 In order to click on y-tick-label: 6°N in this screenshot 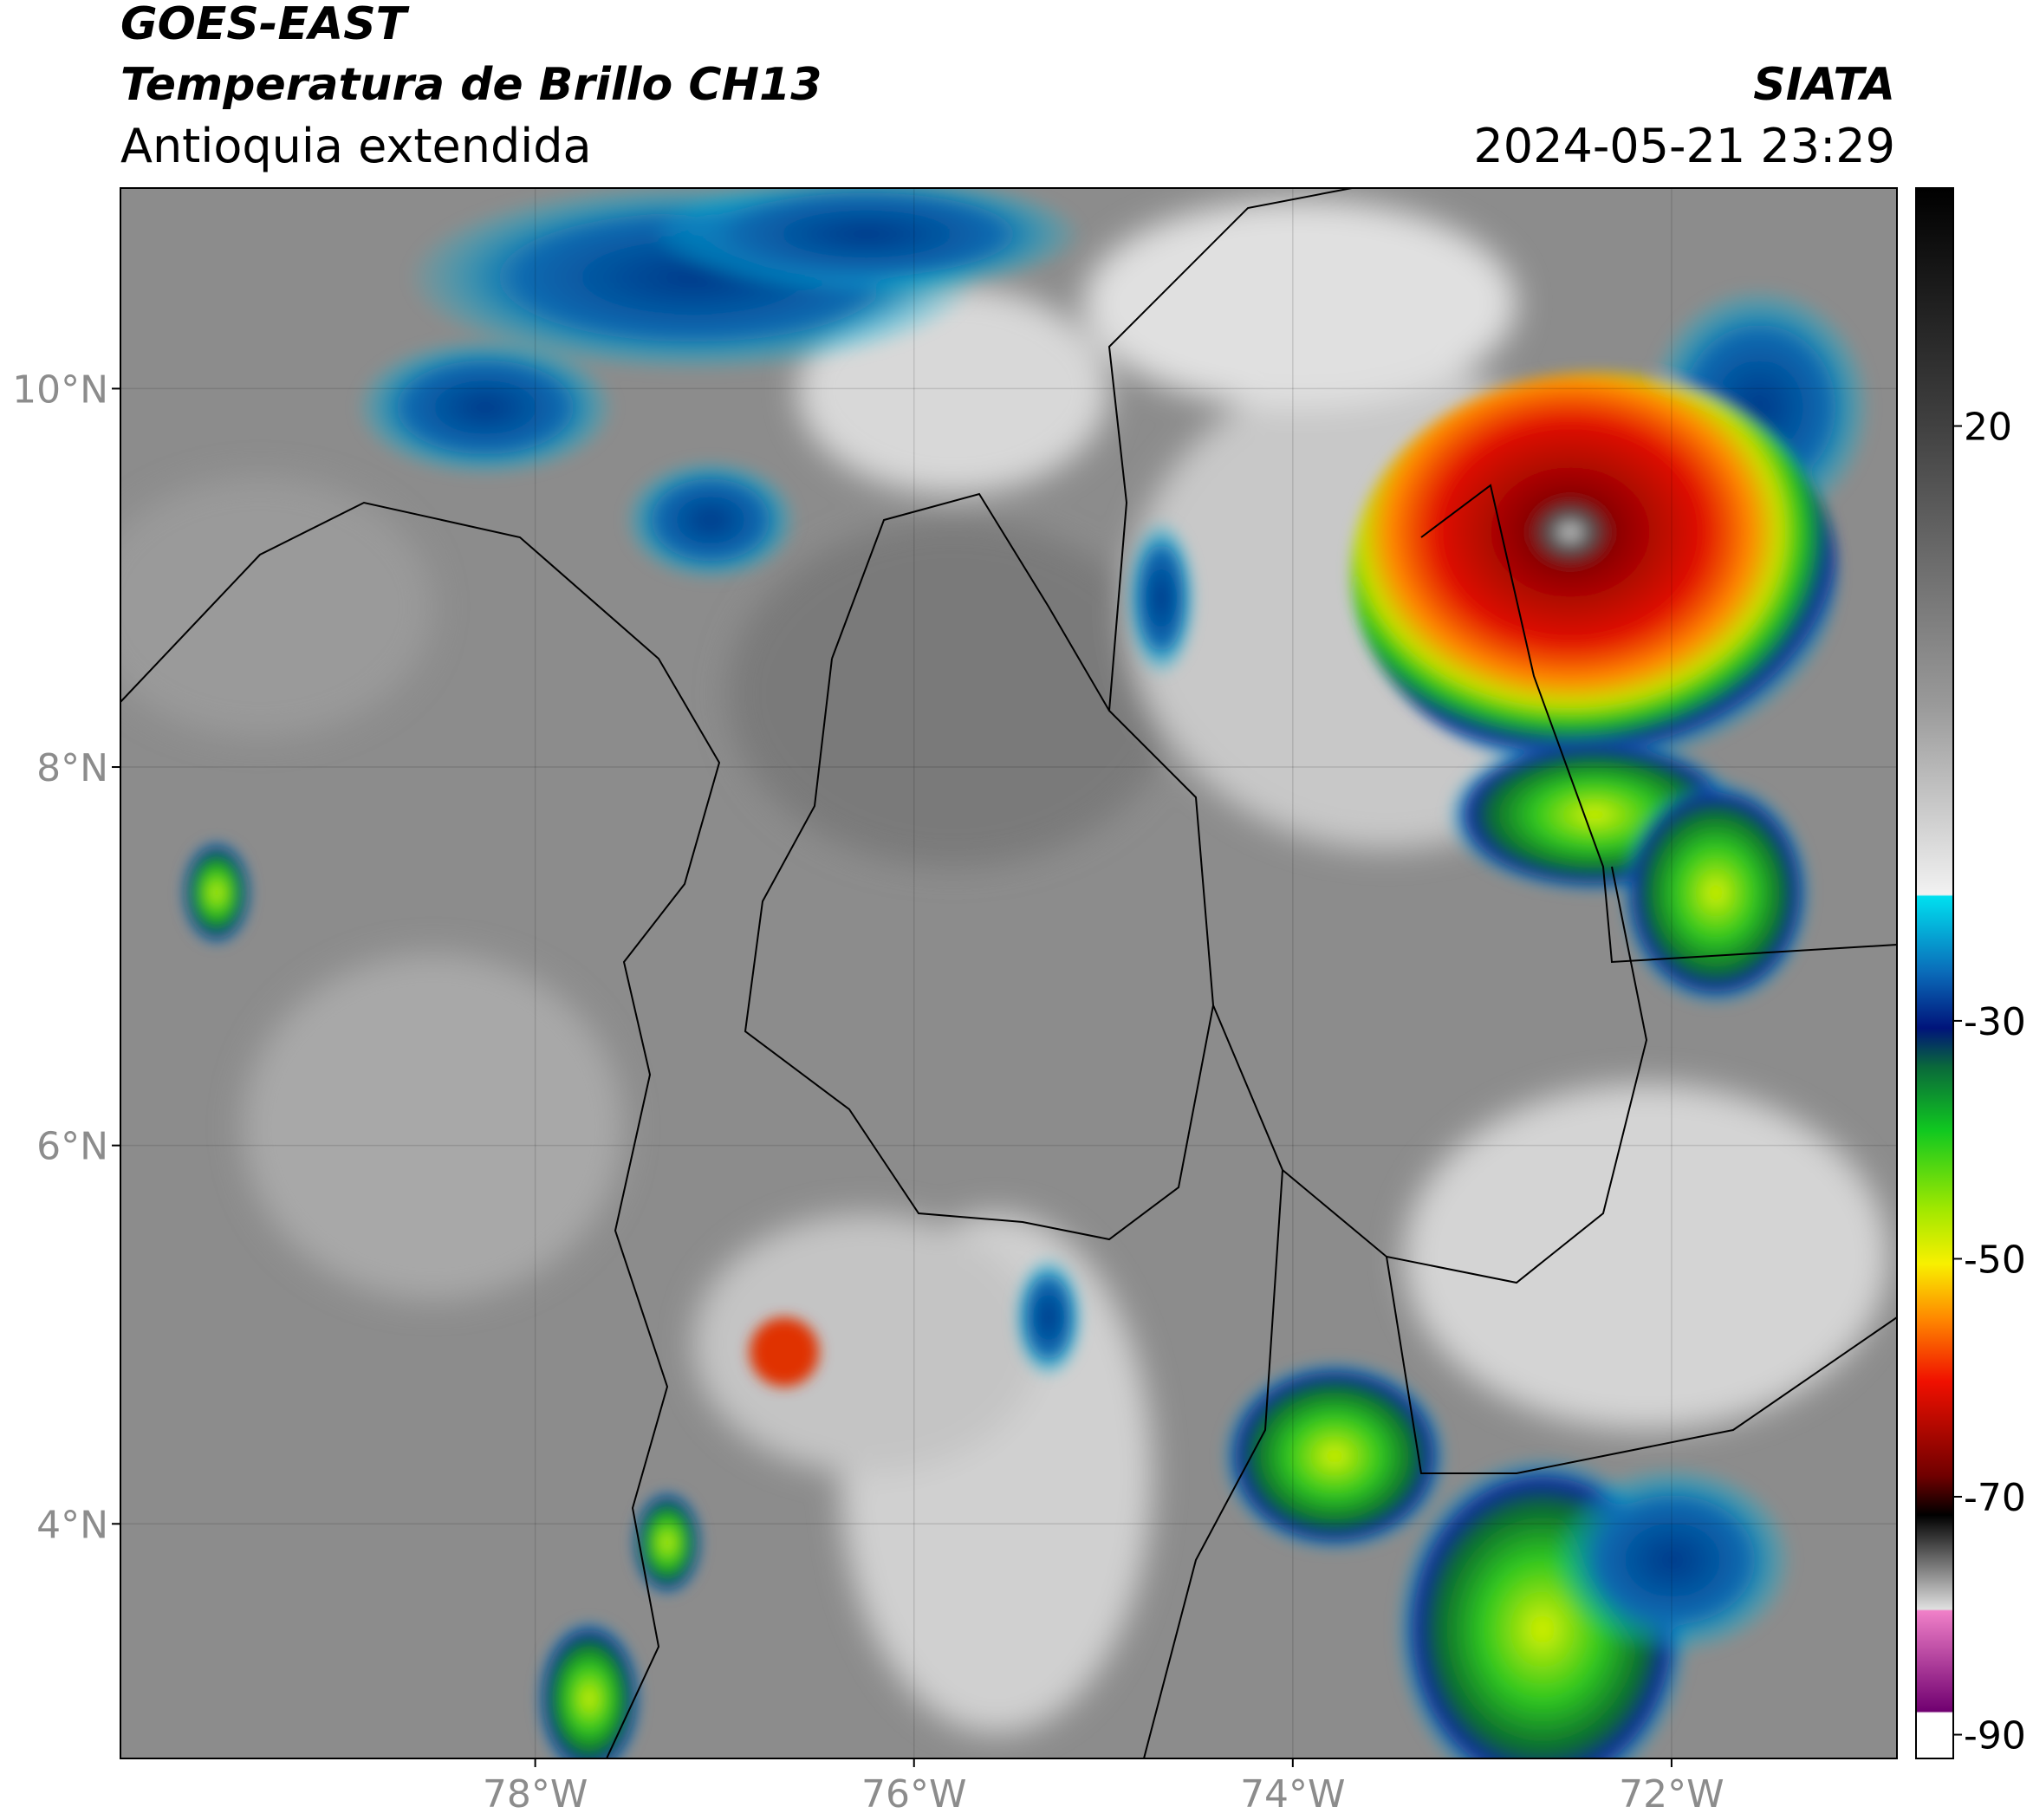, I will do `click(72, 1147)`.